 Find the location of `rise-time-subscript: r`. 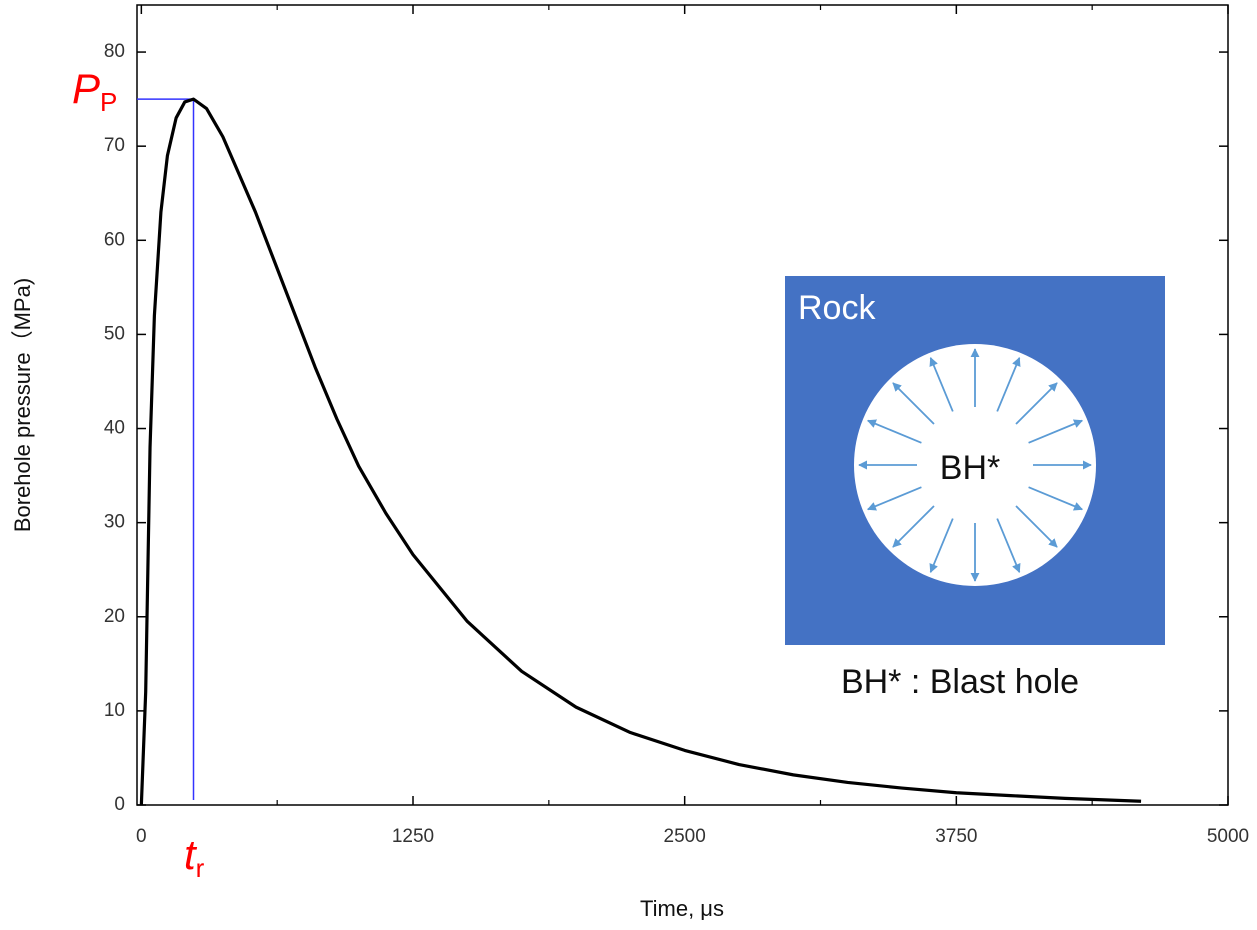

rise-time-subscript: r is located at coordinates (200, 868).